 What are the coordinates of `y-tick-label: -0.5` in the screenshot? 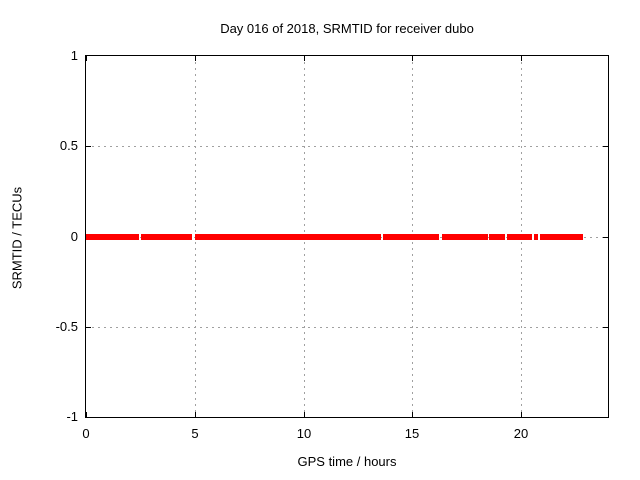 It's located at (66, 326).